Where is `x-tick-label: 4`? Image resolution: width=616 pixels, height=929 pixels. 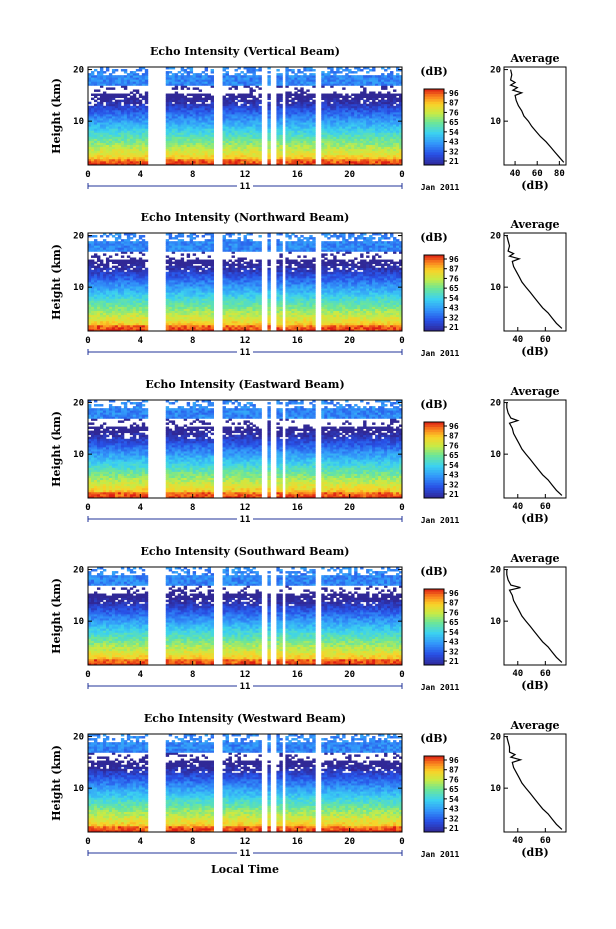
x-tick-label: 4 is located at coordinates (141, 175).